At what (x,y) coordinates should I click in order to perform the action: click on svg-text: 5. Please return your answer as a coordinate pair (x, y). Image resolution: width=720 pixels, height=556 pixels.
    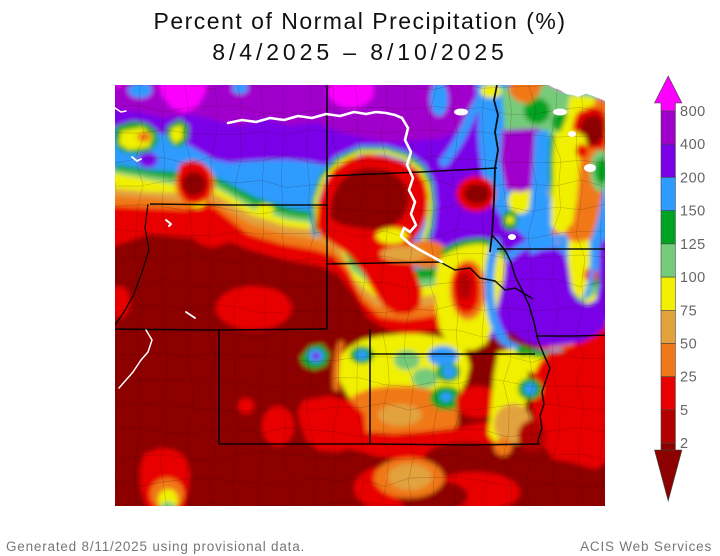
    Looking at the image, I should click on (684, 411).